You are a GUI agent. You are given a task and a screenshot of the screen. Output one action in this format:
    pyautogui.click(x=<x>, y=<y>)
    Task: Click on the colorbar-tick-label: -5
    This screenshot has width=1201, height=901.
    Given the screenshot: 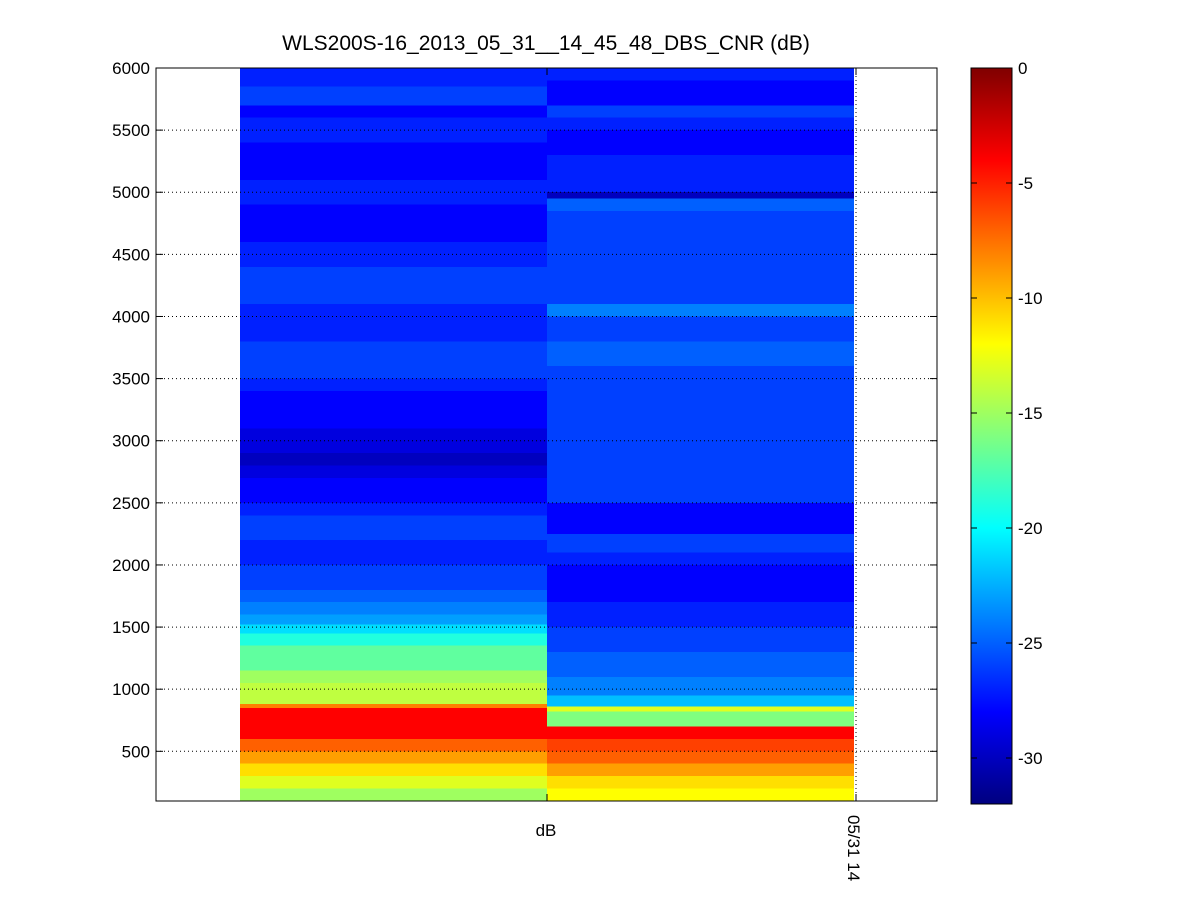 What is the action you would take?
    pyautogui.click(x=1025, y=183)
    